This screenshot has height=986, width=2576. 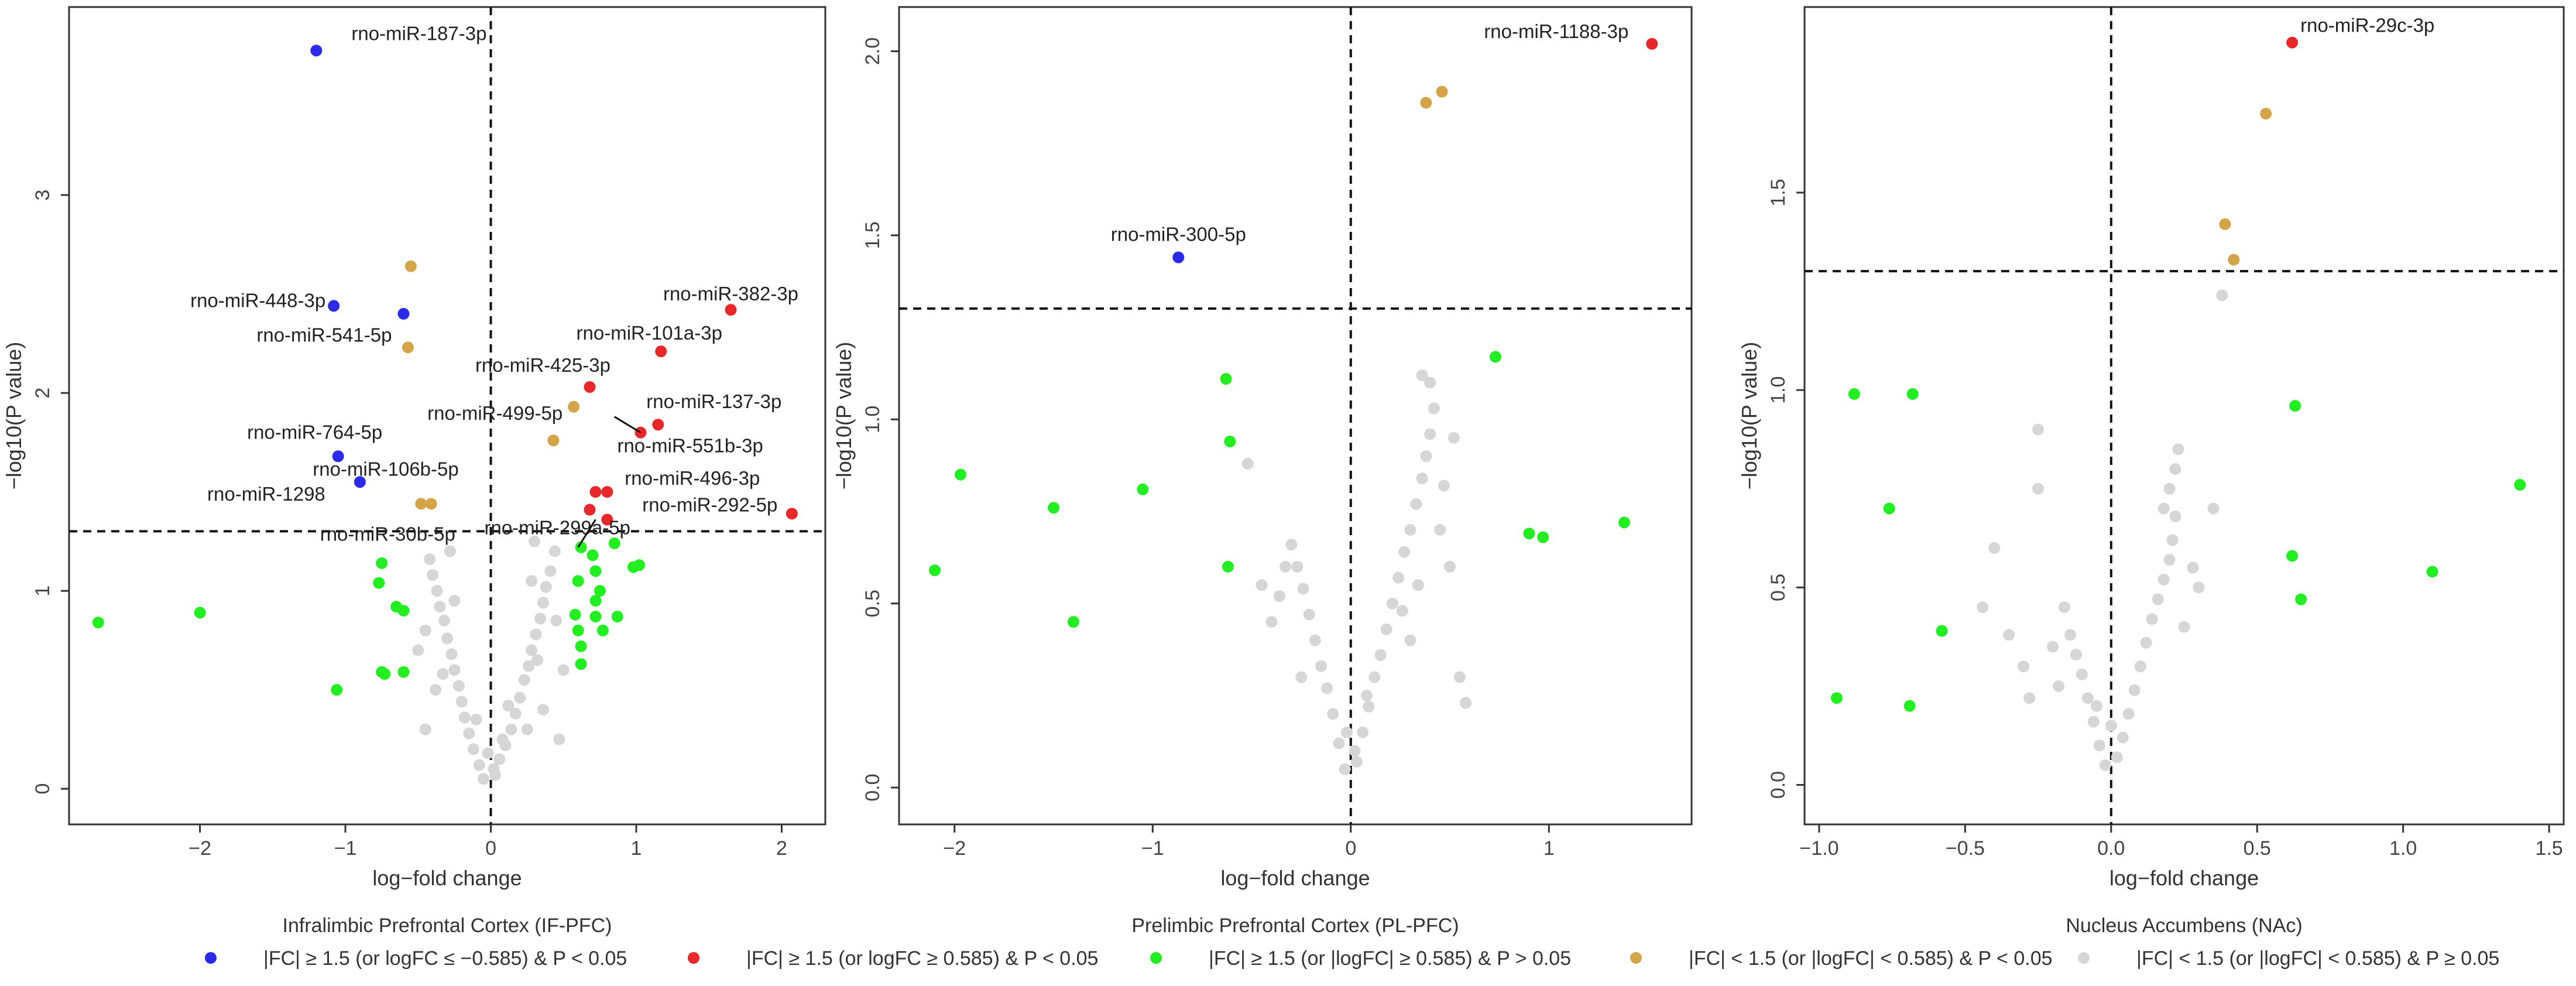 What do you see at coordinates (1351, 848) in the screenshot?
I see `x-tick-label: 0` at bounding box center [1351, 848].